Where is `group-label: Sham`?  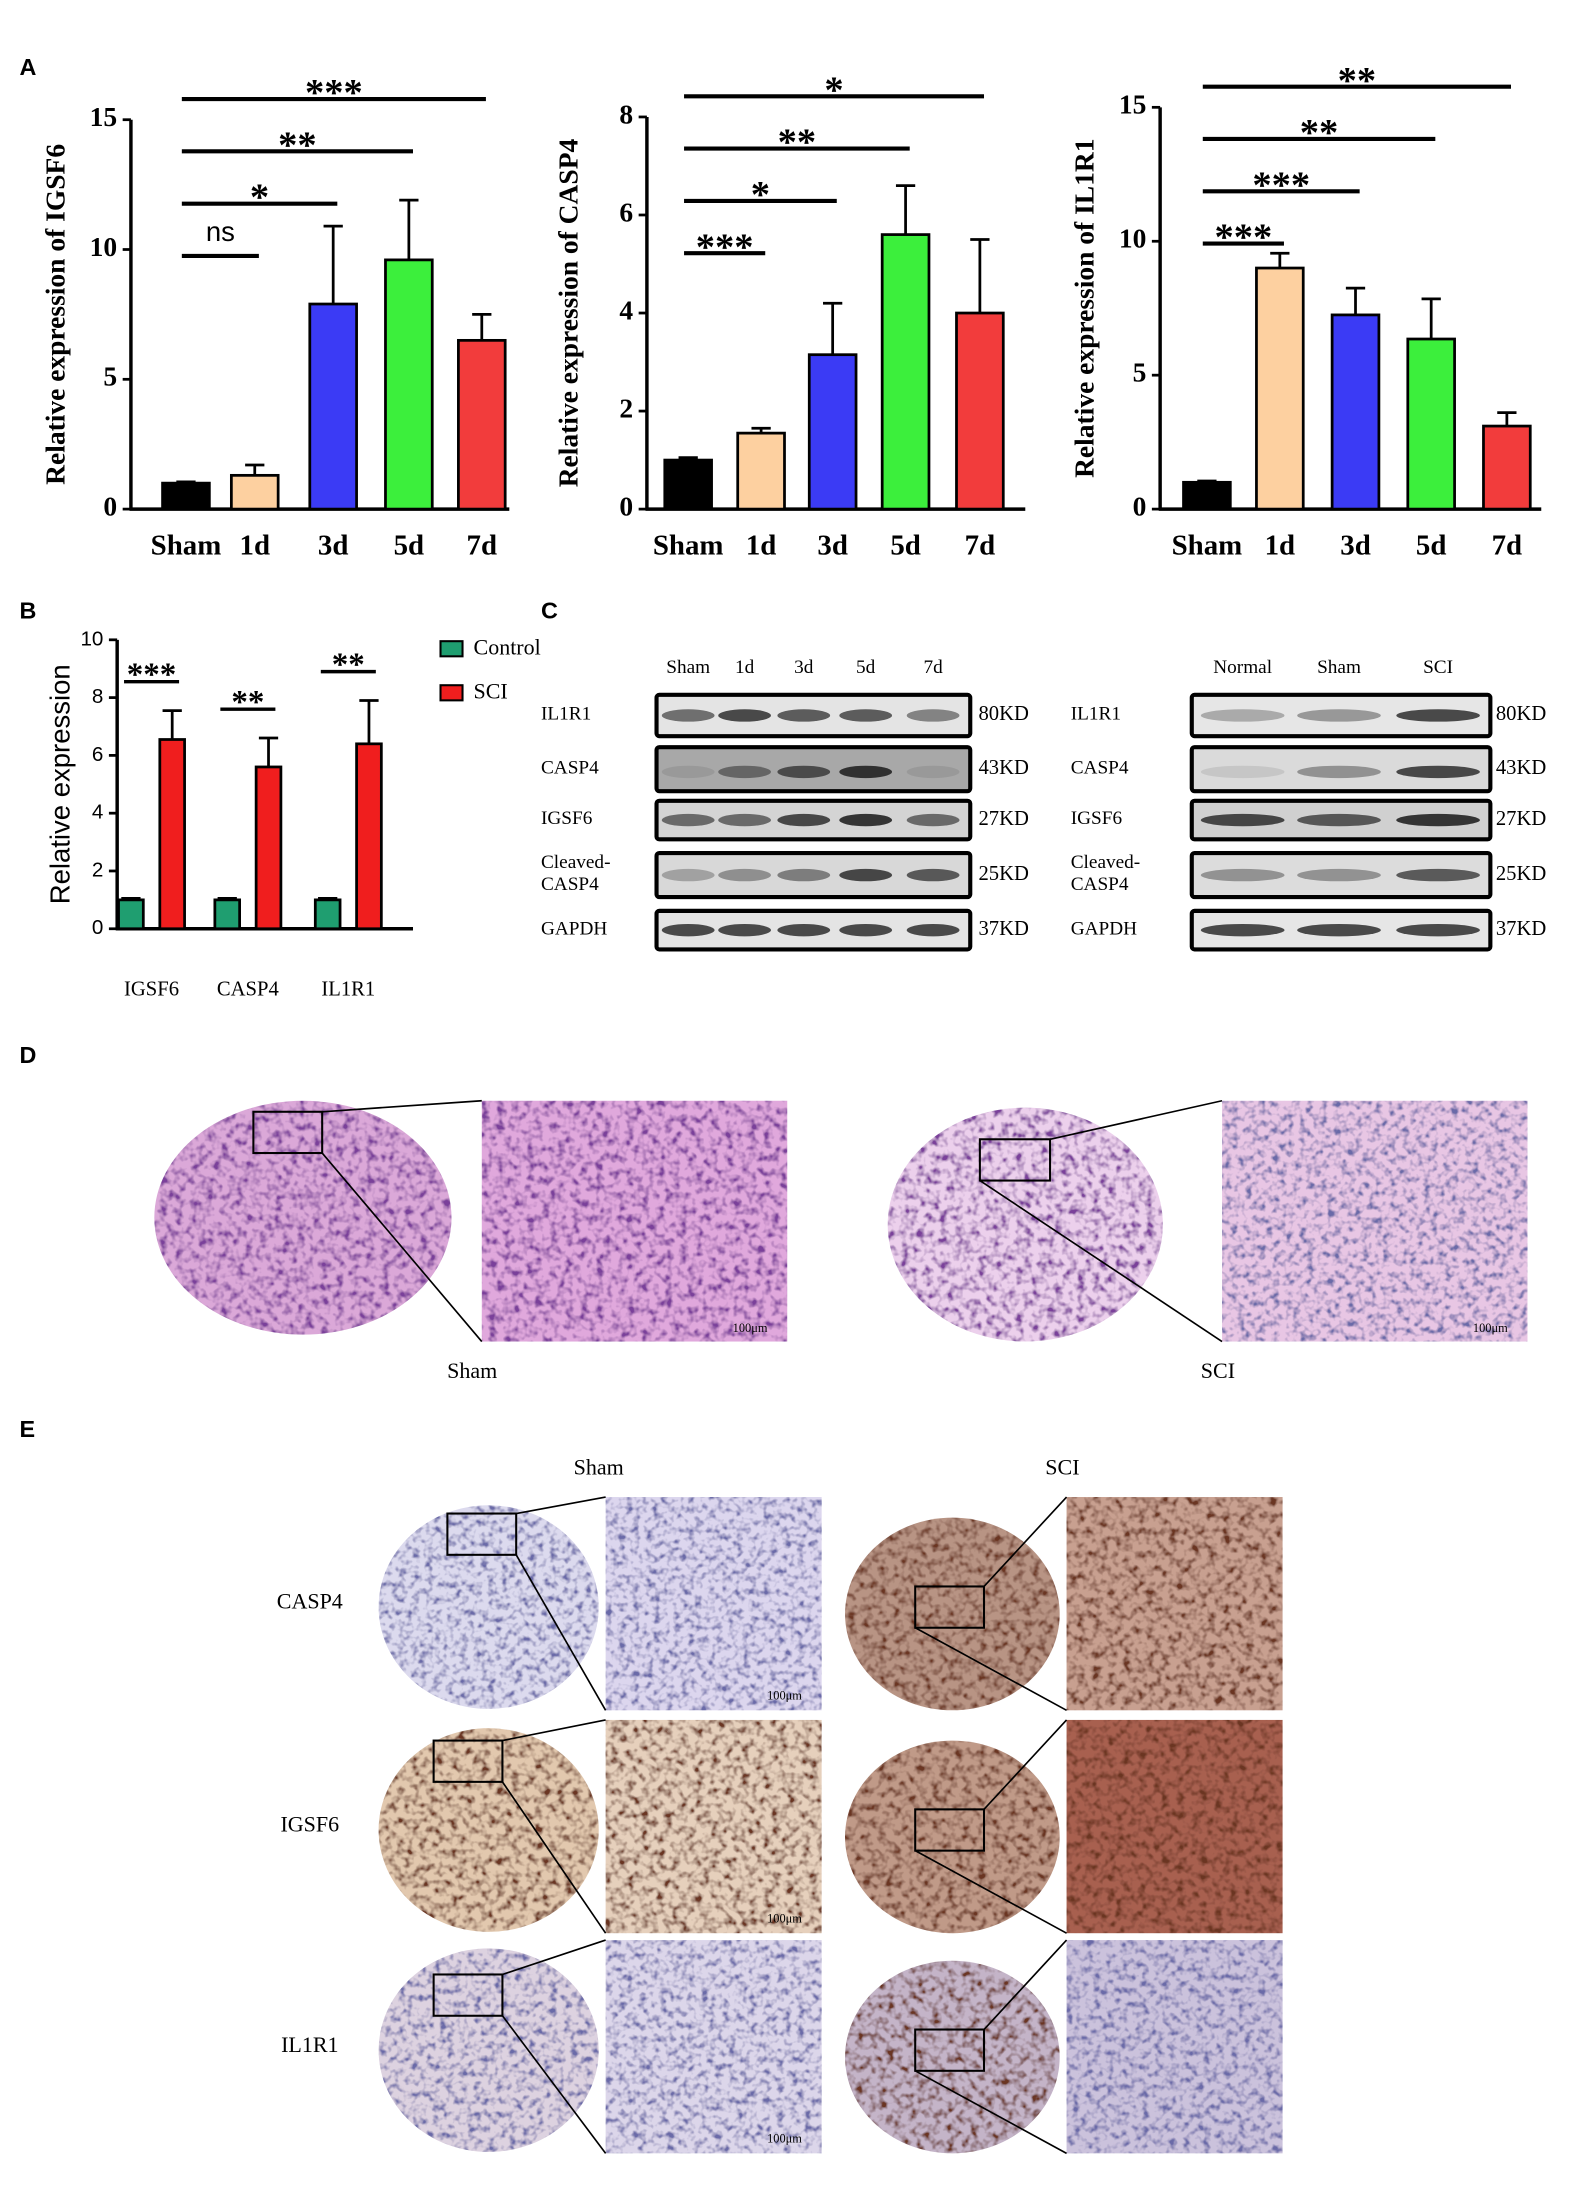
group-label: Sham is located at coordinates (472, 1370).